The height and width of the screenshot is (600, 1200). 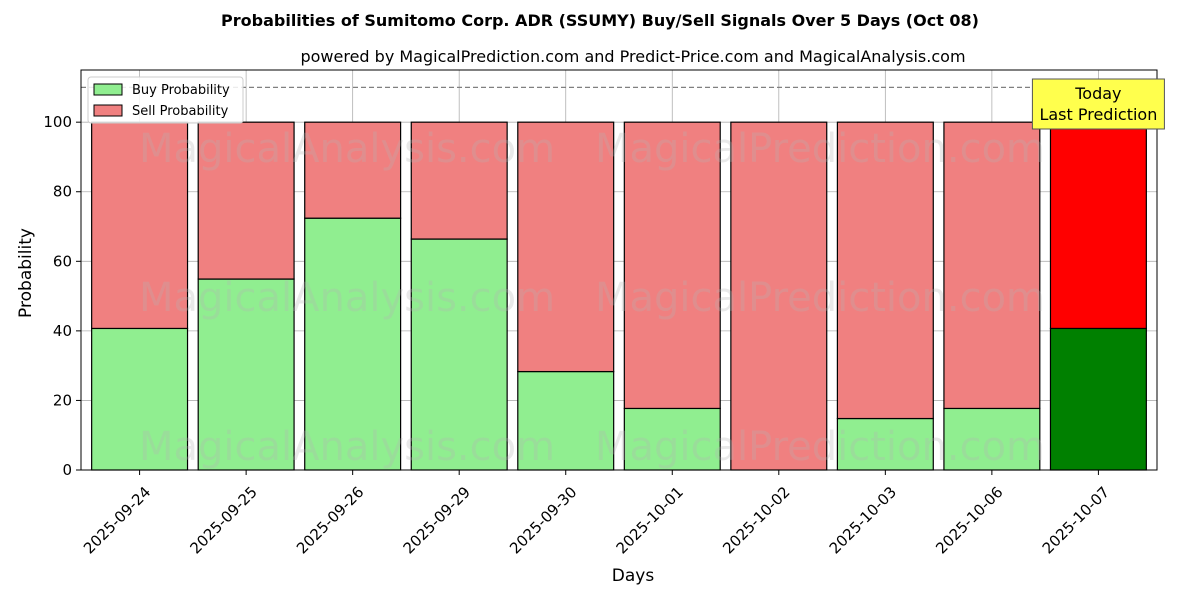 I want to click on today-annotation: Today Last Prediction, so click(x=1098, y=104).